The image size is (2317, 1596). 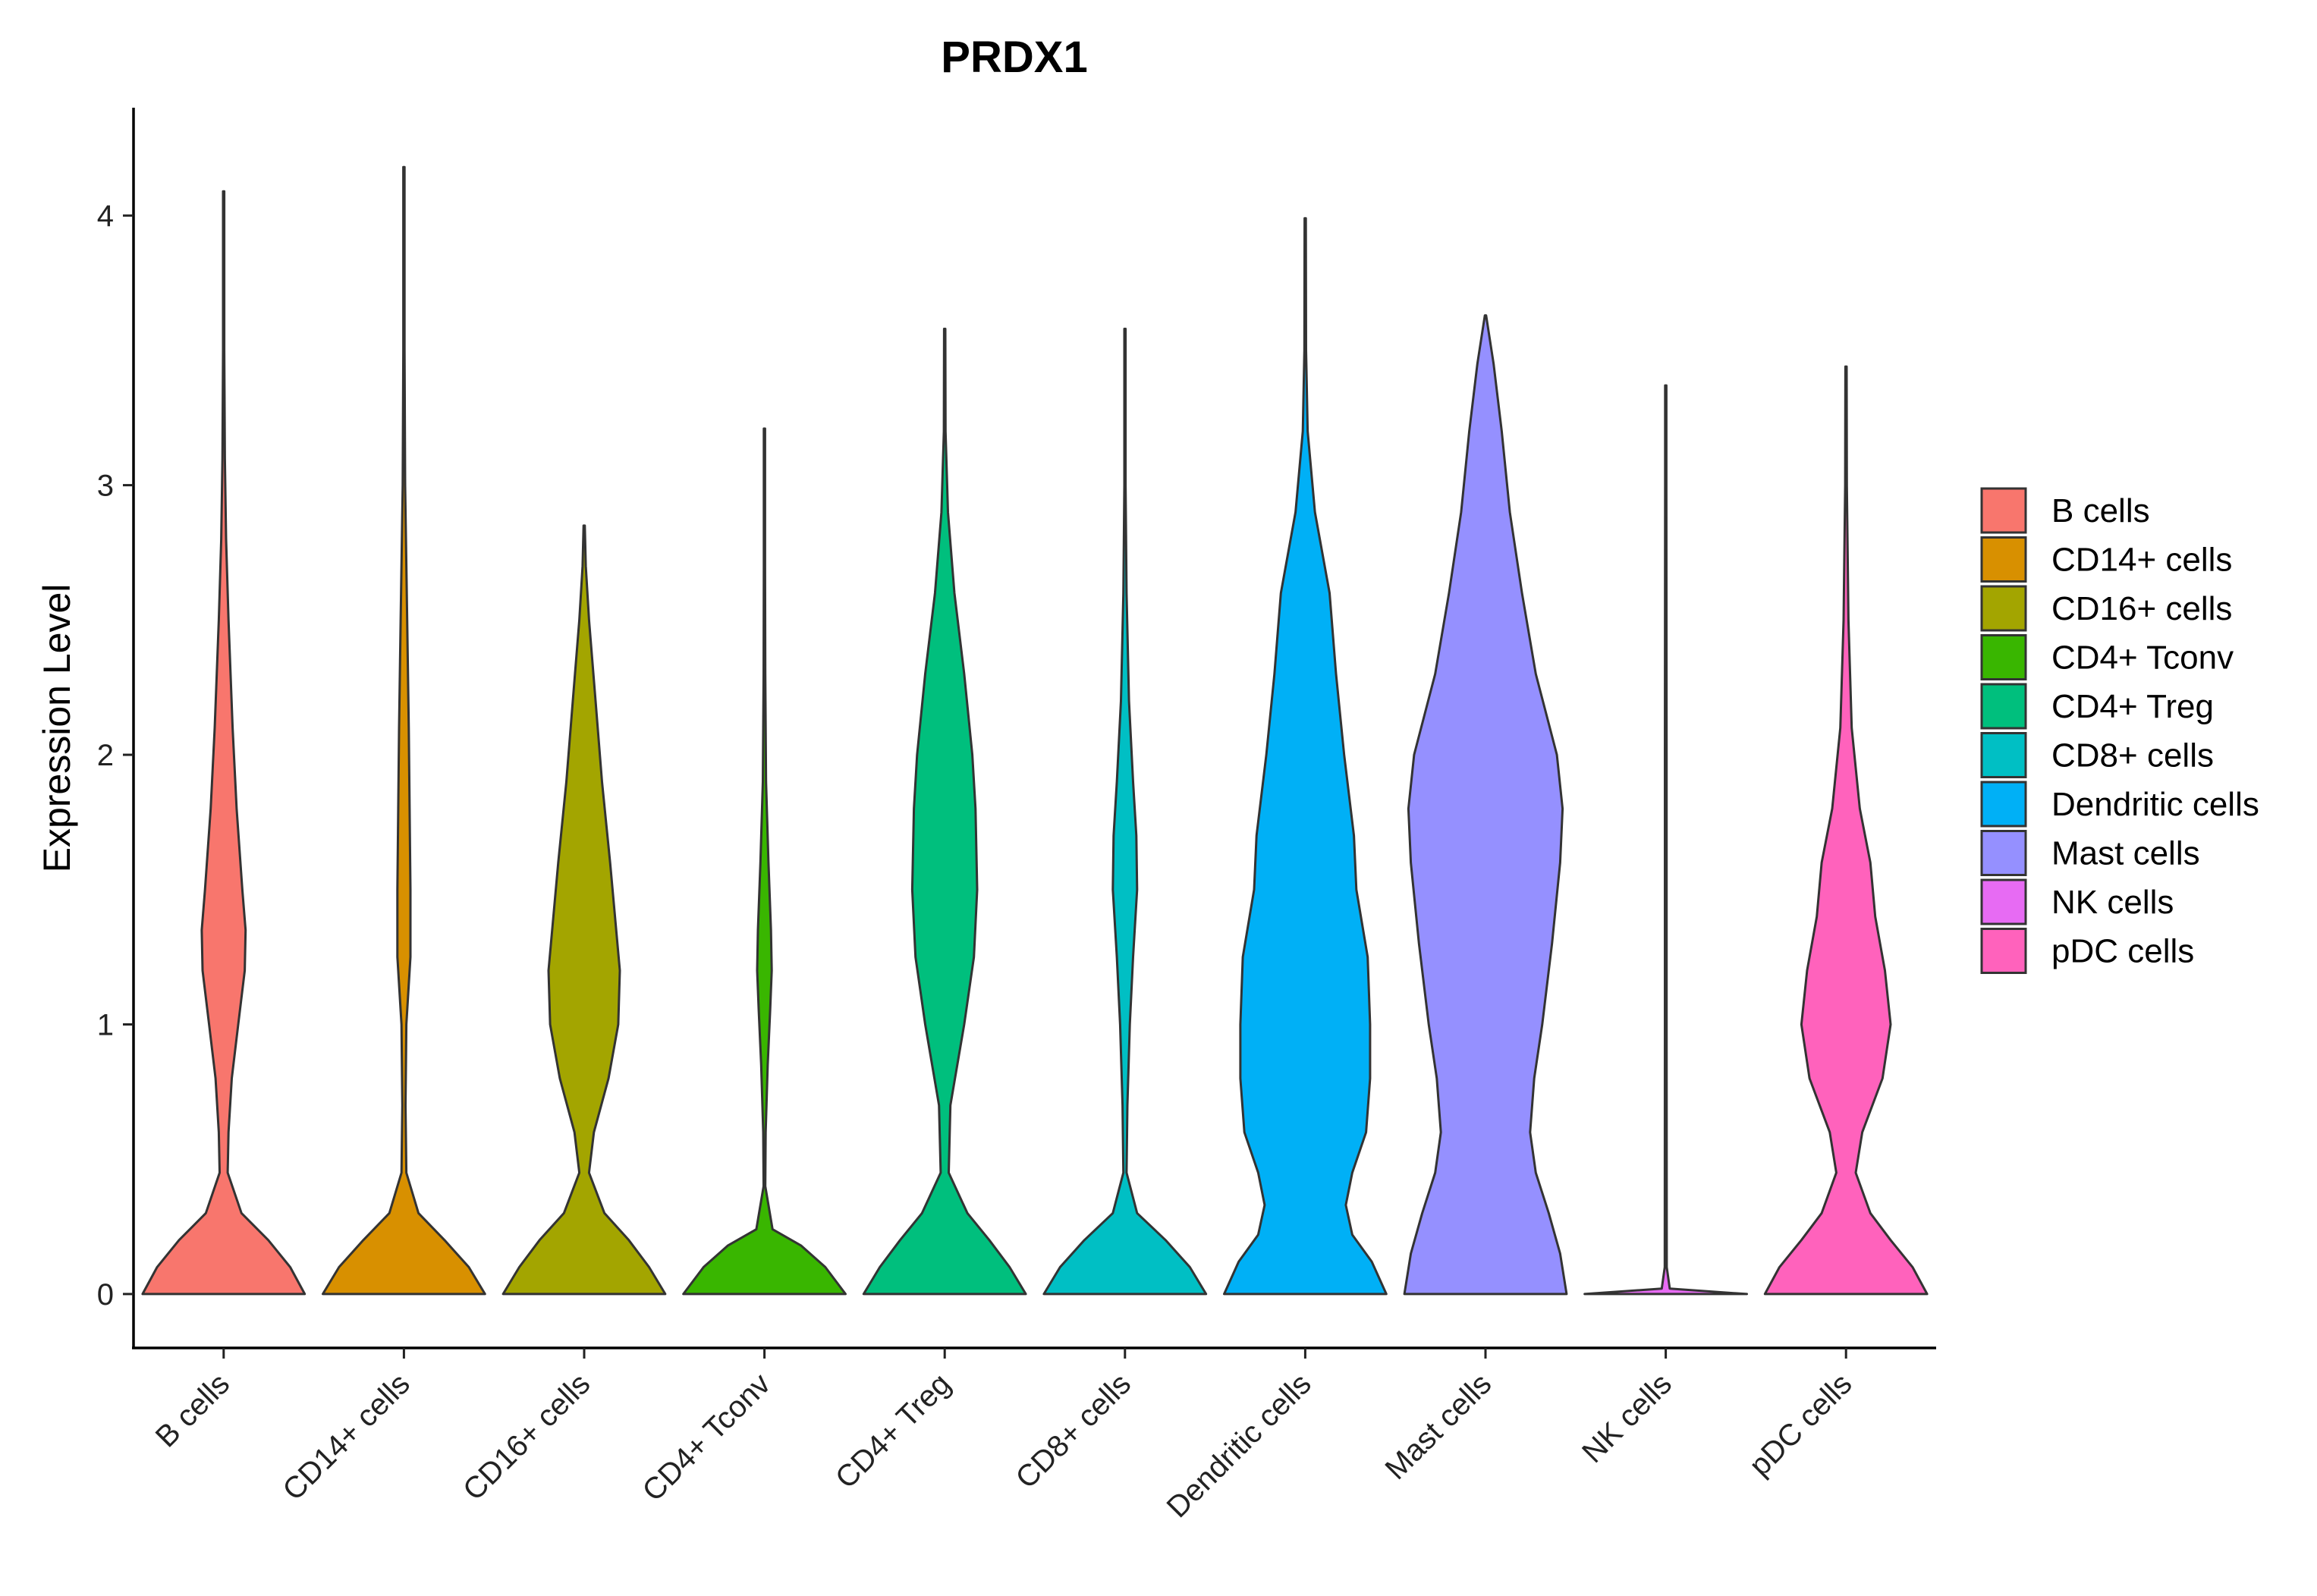 I want to click on y-tick-label: 3, so click(x=105, y=486).